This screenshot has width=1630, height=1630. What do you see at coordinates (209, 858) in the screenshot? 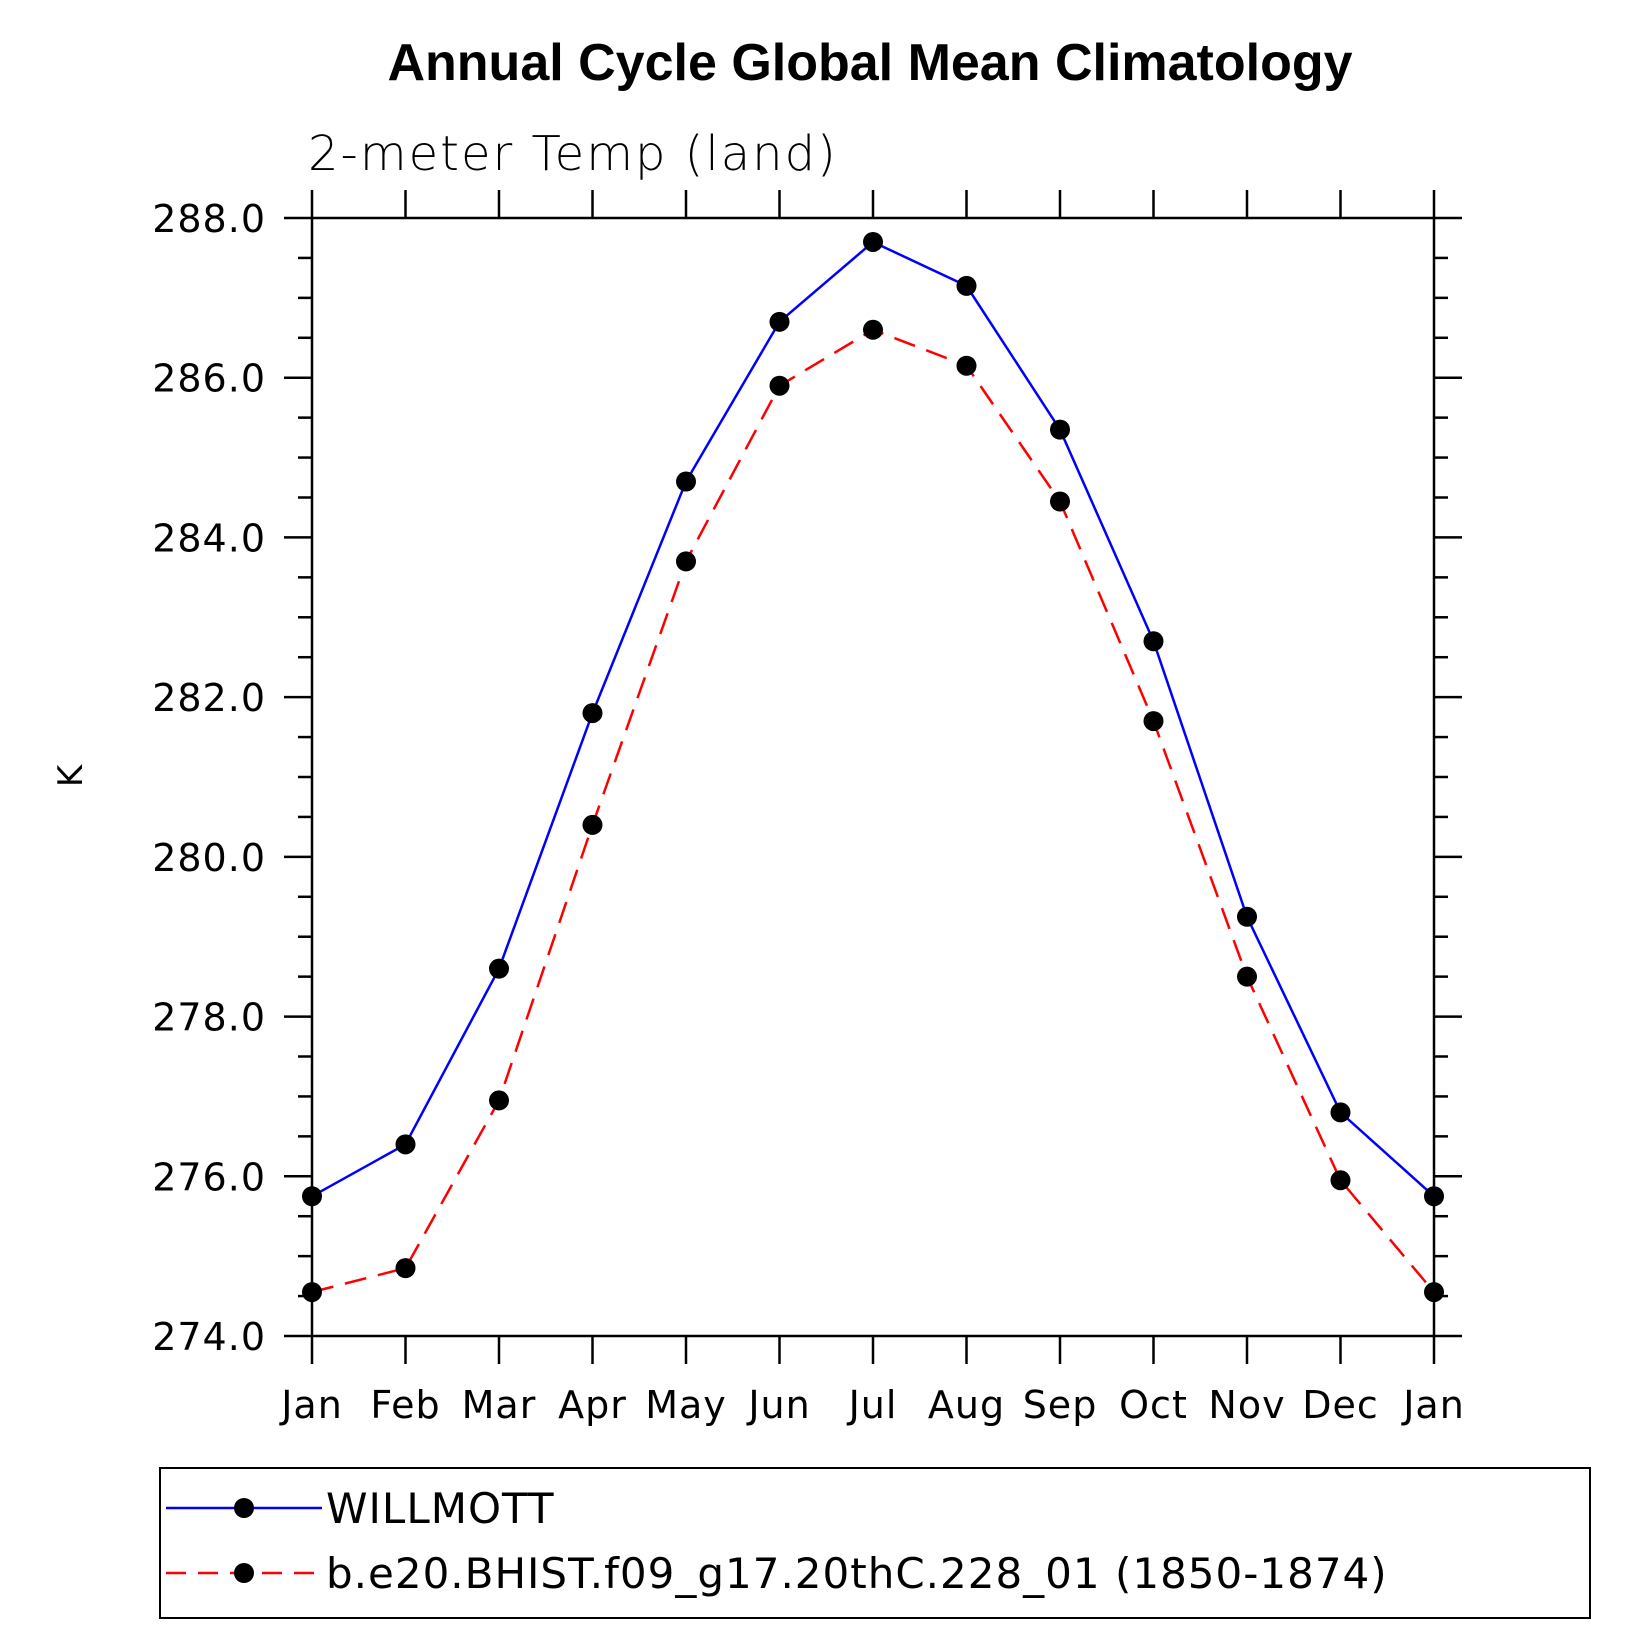
I see `y-tick-label: 280.0` at bounding box center [209, 858].